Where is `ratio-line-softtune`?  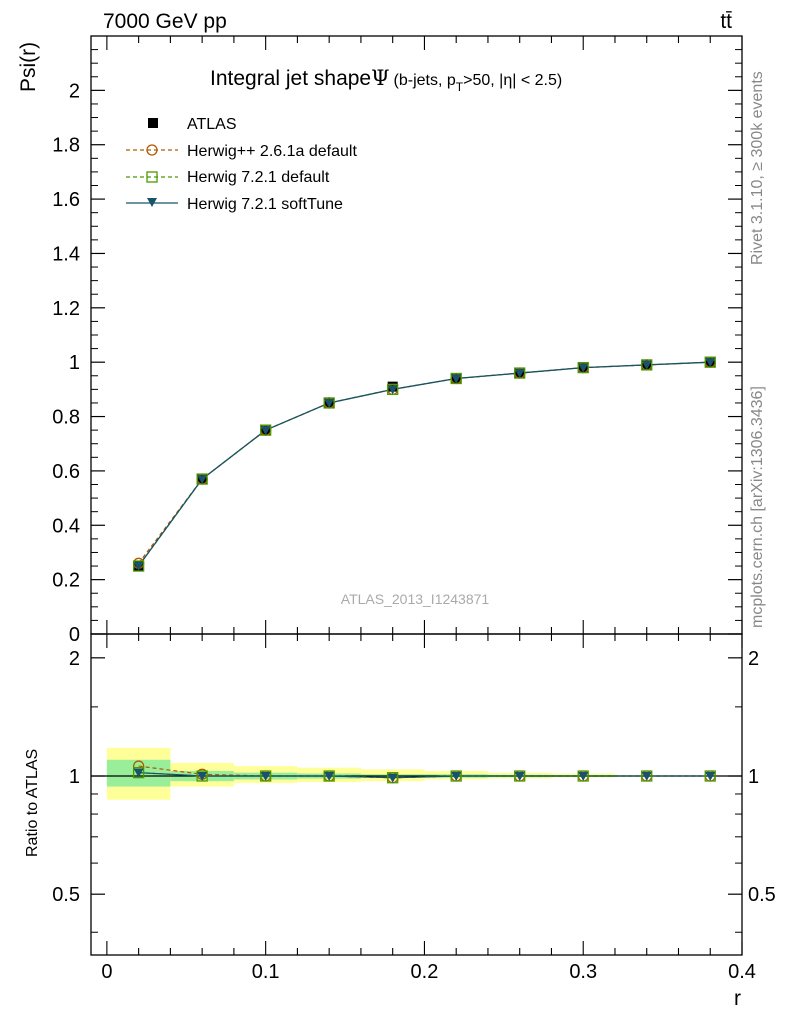
ratio-line-softtune is located at coordinates (424, 775).